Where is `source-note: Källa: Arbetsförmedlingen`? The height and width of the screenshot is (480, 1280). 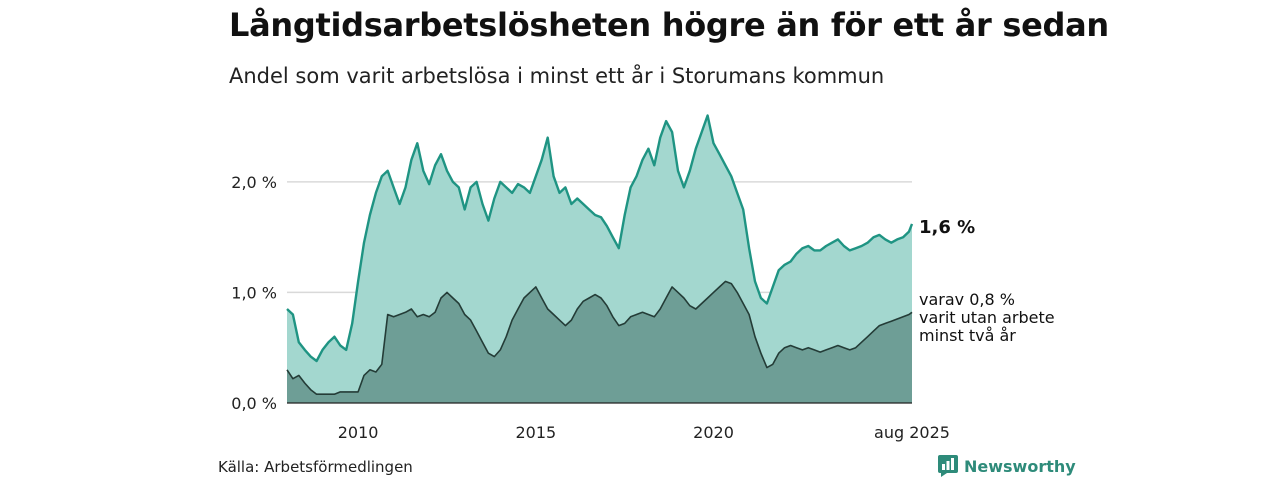
source-note: Källa: Arbetsförmedlingen is located at coordinates (315, 467).